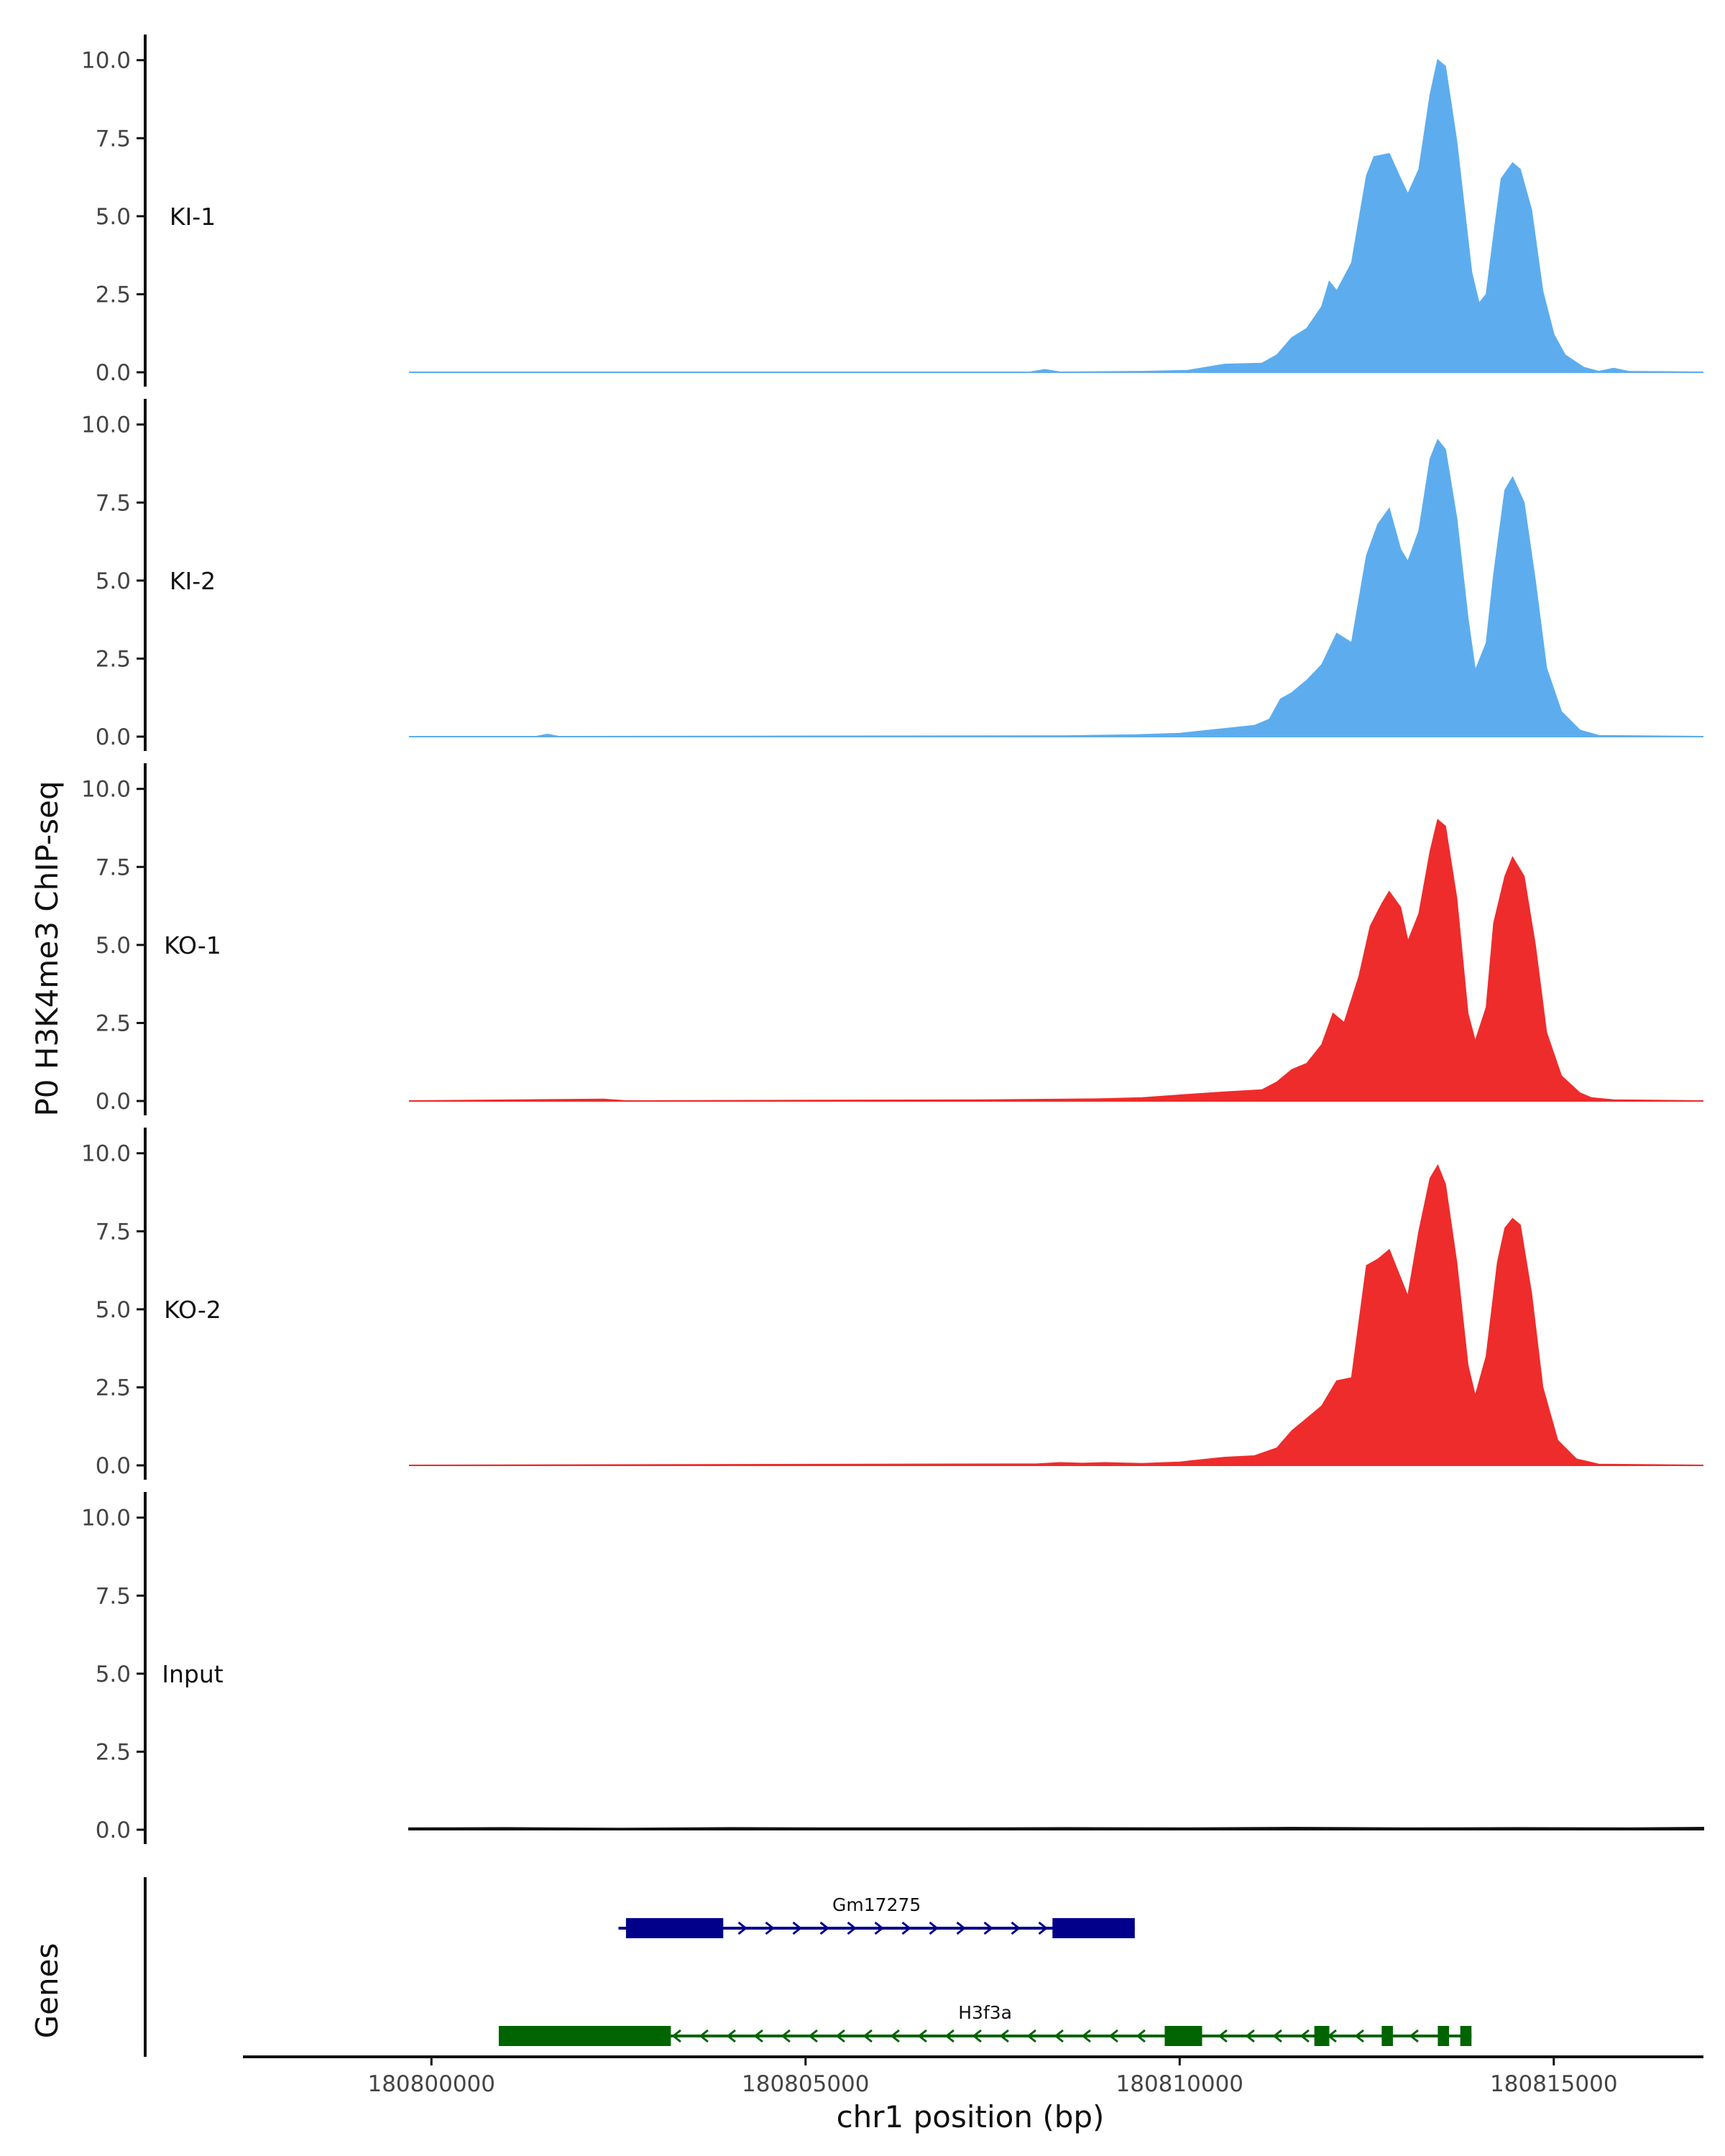 Image resolution: width=1725 pixels, height=2156 pixels. Describe the element at coordinates (876, 1905) in the screenshot. I see `gene-label: Gm17275` at that location.